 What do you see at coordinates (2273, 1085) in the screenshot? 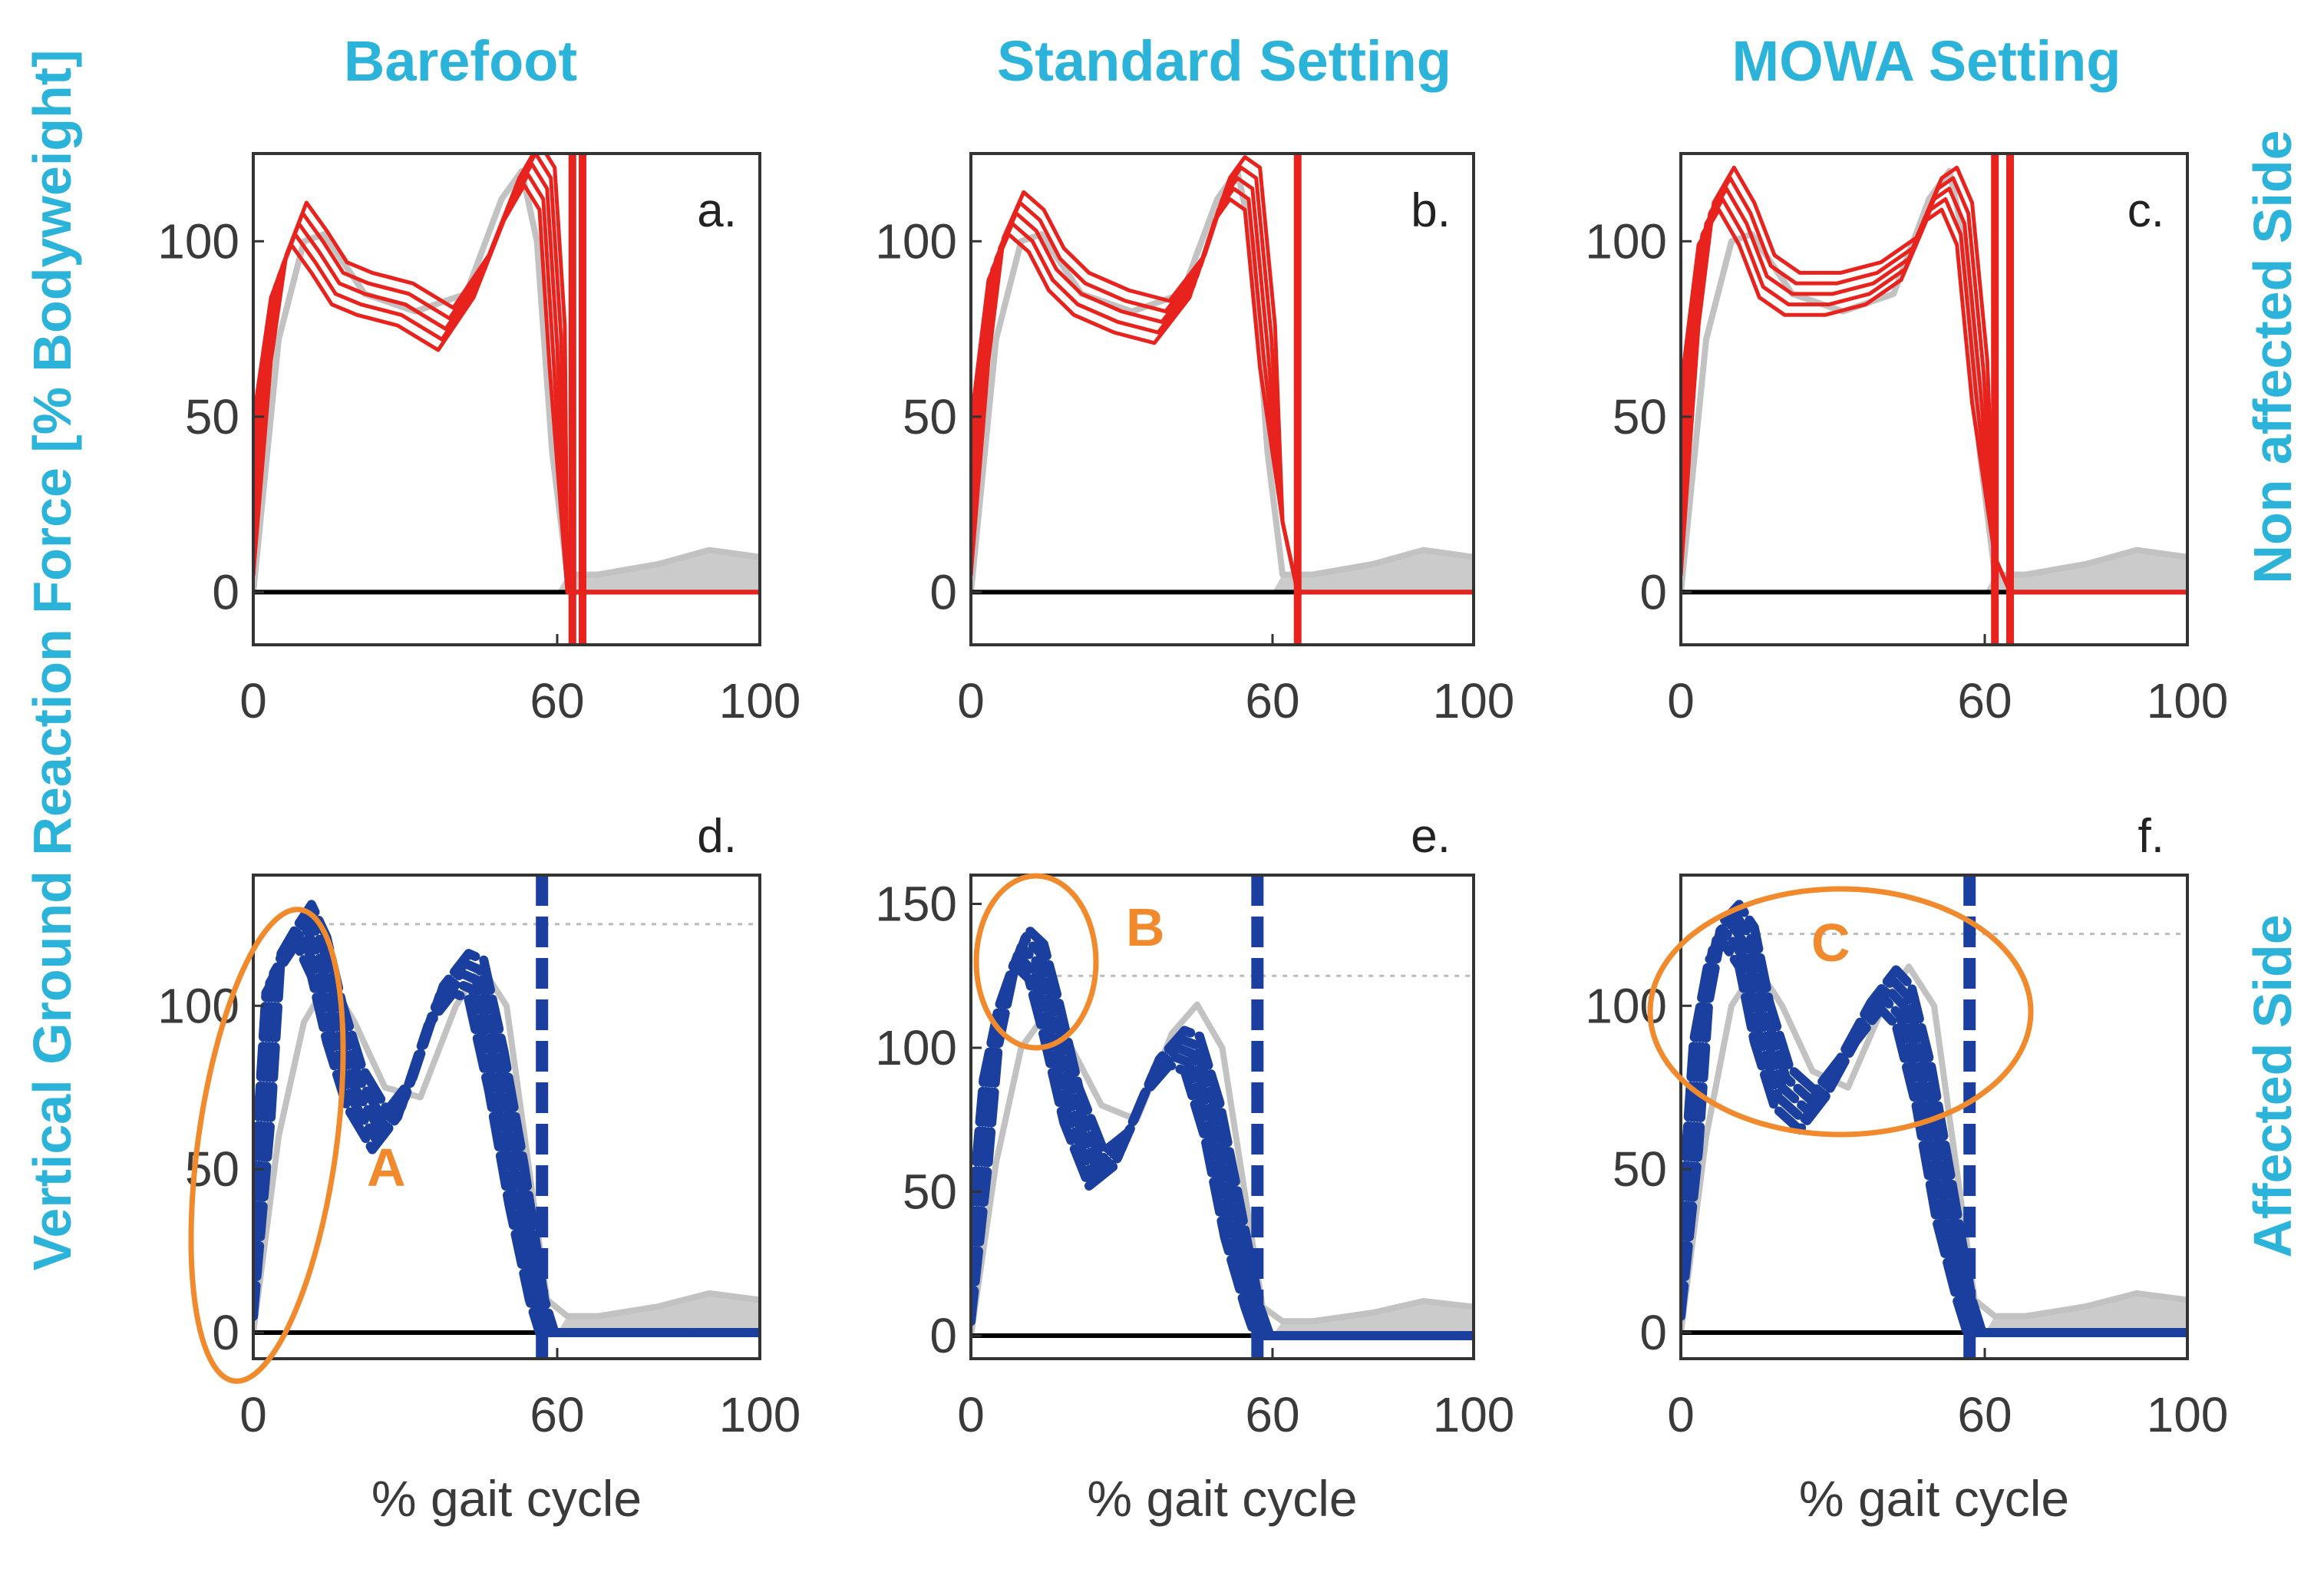
I see `row-label-affected: Affected Side` at bounding box center [2273, 1085].